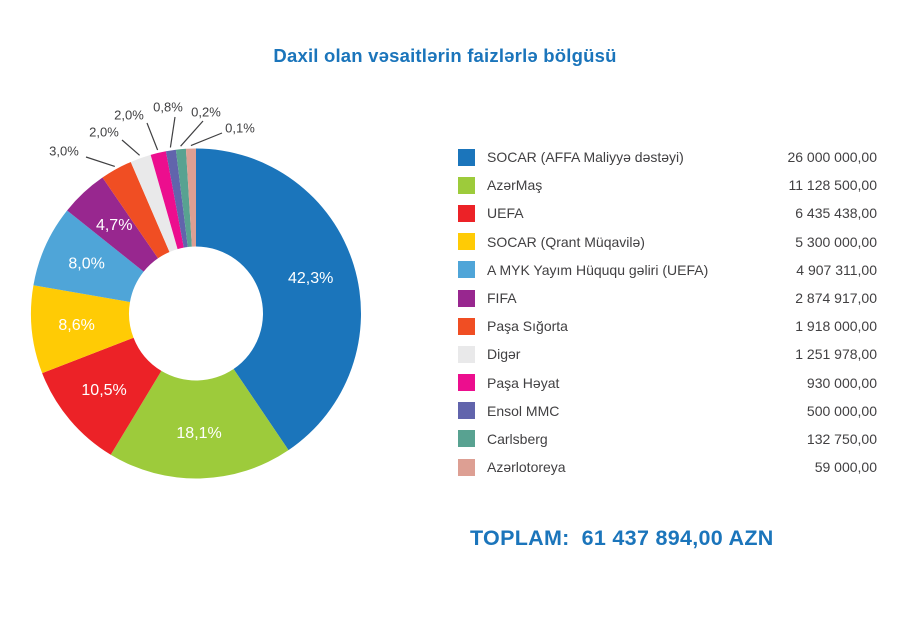  I want to click on legend-value: 132 750,00, so click(841, 438).